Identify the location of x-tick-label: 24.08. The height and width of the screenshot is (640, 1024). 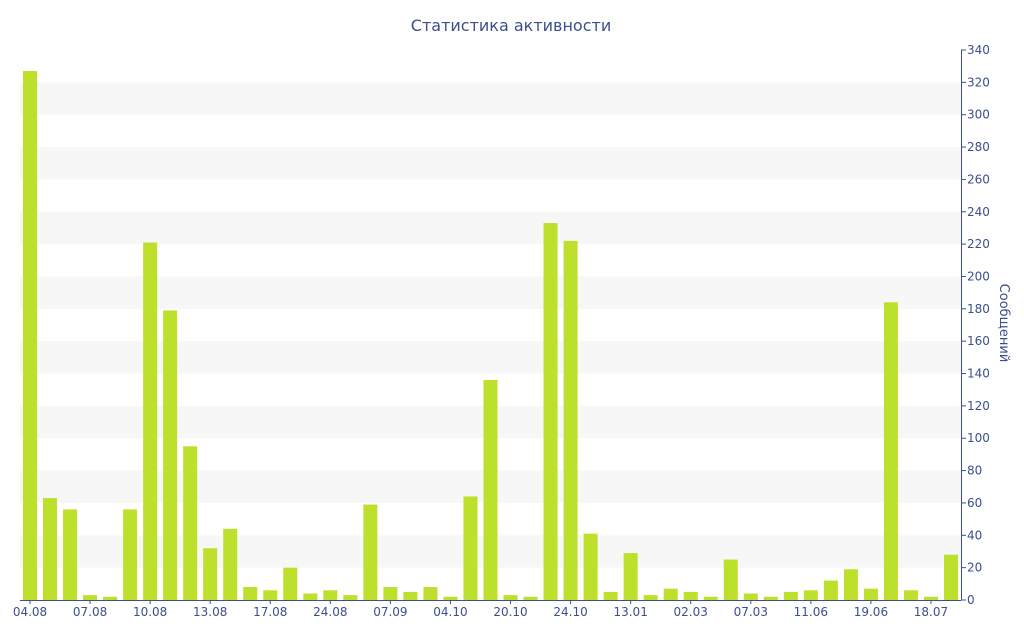
(330, 612).